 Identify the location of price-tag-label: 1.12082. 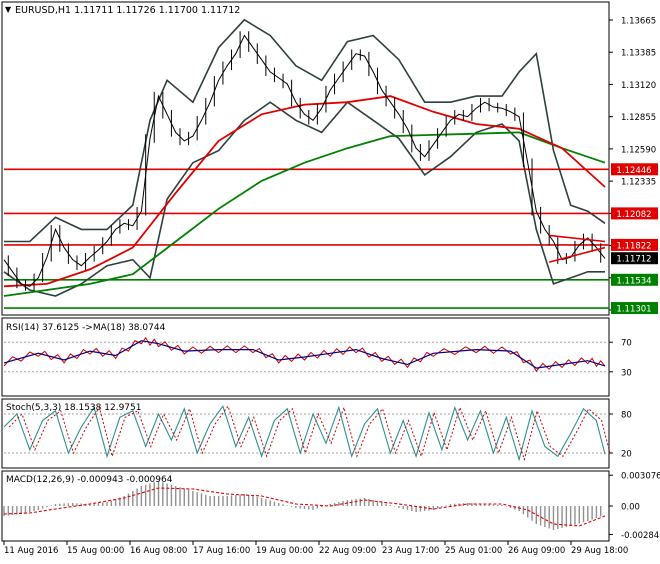
(633, 215).